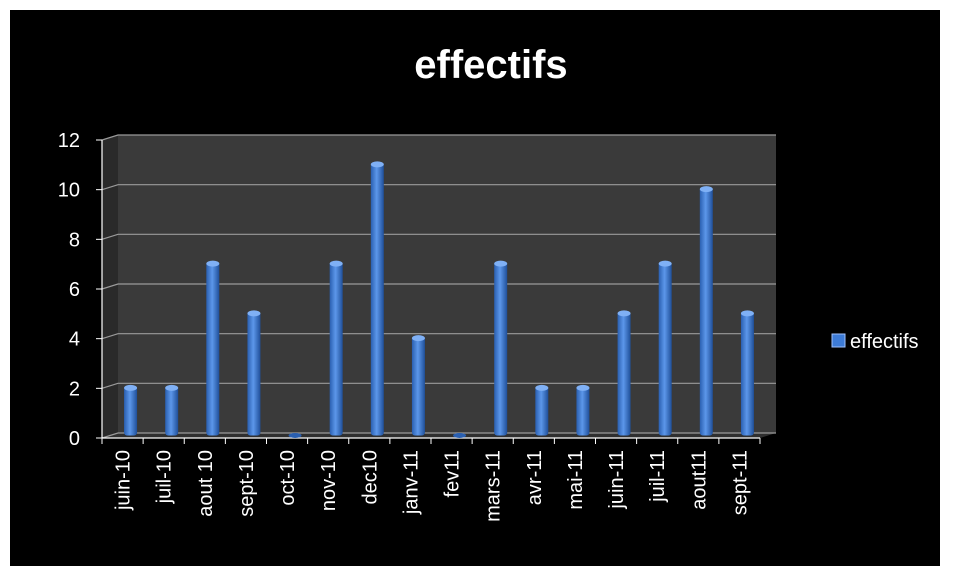  What do you see at coordinates (69, 191) in the screenshot?
I see `y-tick-label: 10` at bounding box center [69, 191].